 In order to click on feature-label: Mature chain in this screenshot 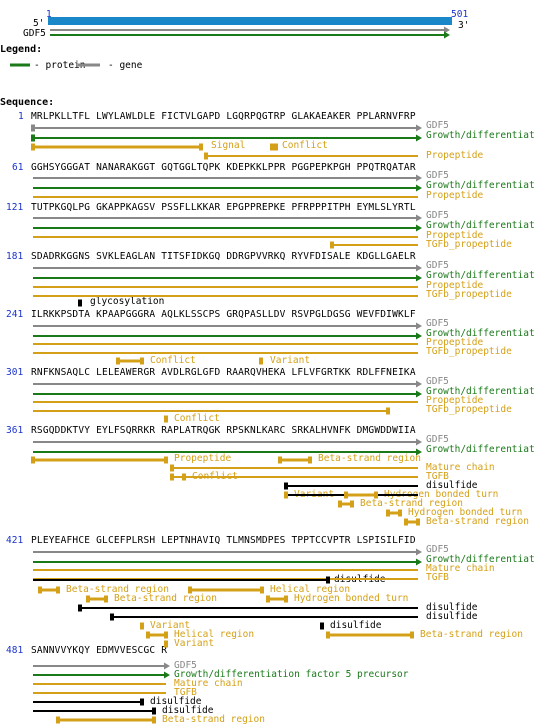, I will do `click(208, 683)`.